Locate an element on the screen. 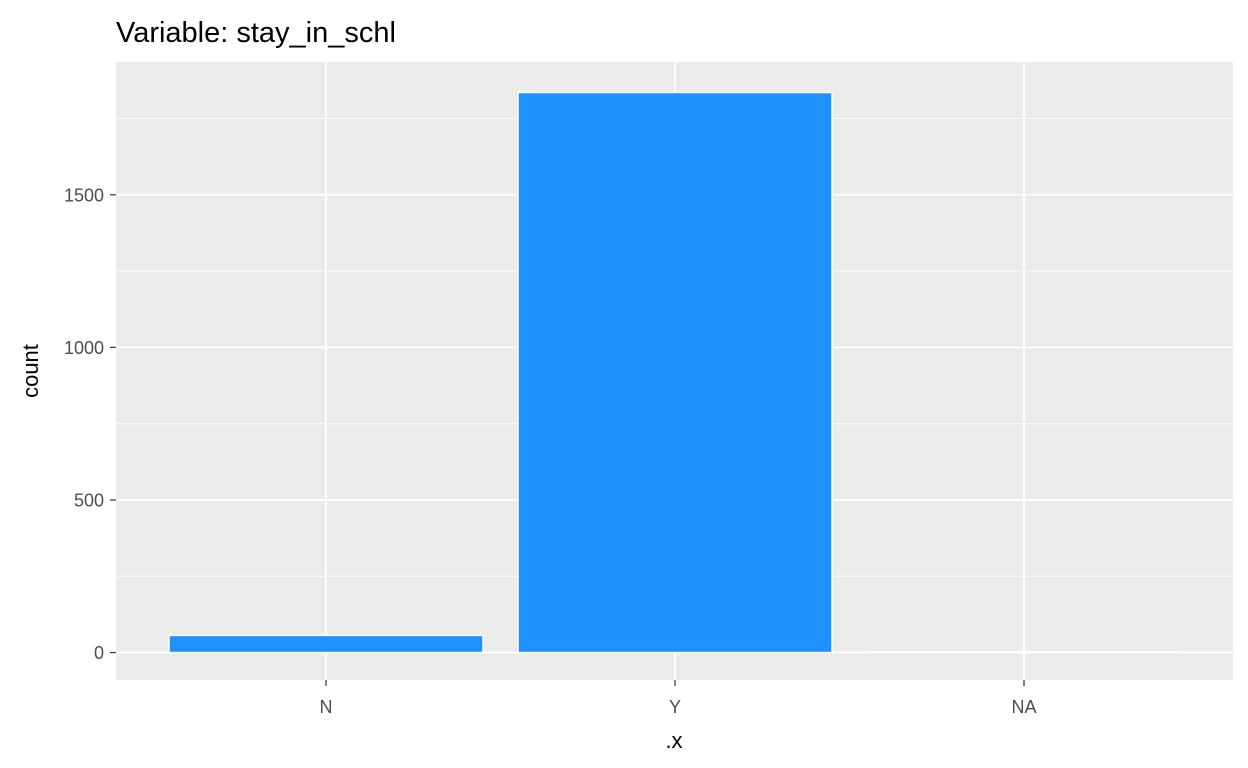 The width and height of the screenshot is (1248, 768). x-axis-title: .x is located at coordinates (673, 740).